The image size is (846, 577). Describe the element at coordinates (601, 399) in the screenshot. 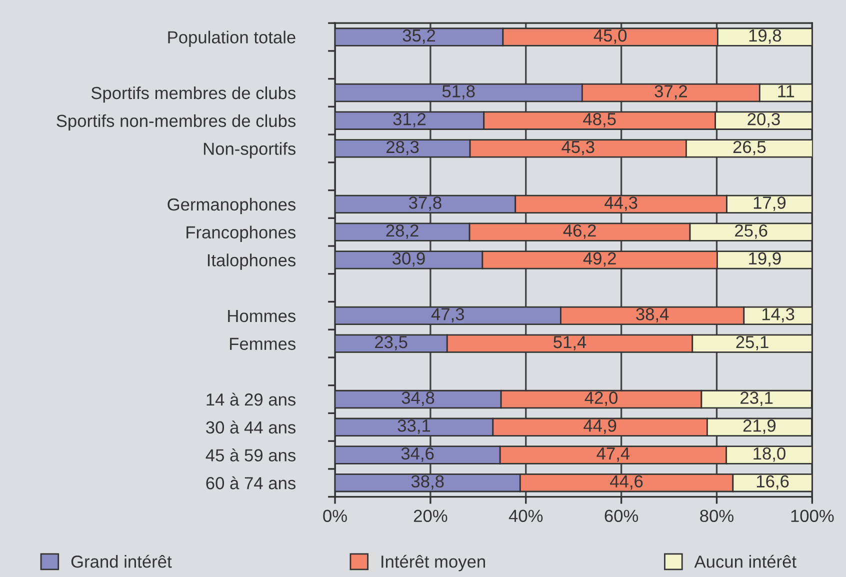

I see `data-label: 42,0` at that location.